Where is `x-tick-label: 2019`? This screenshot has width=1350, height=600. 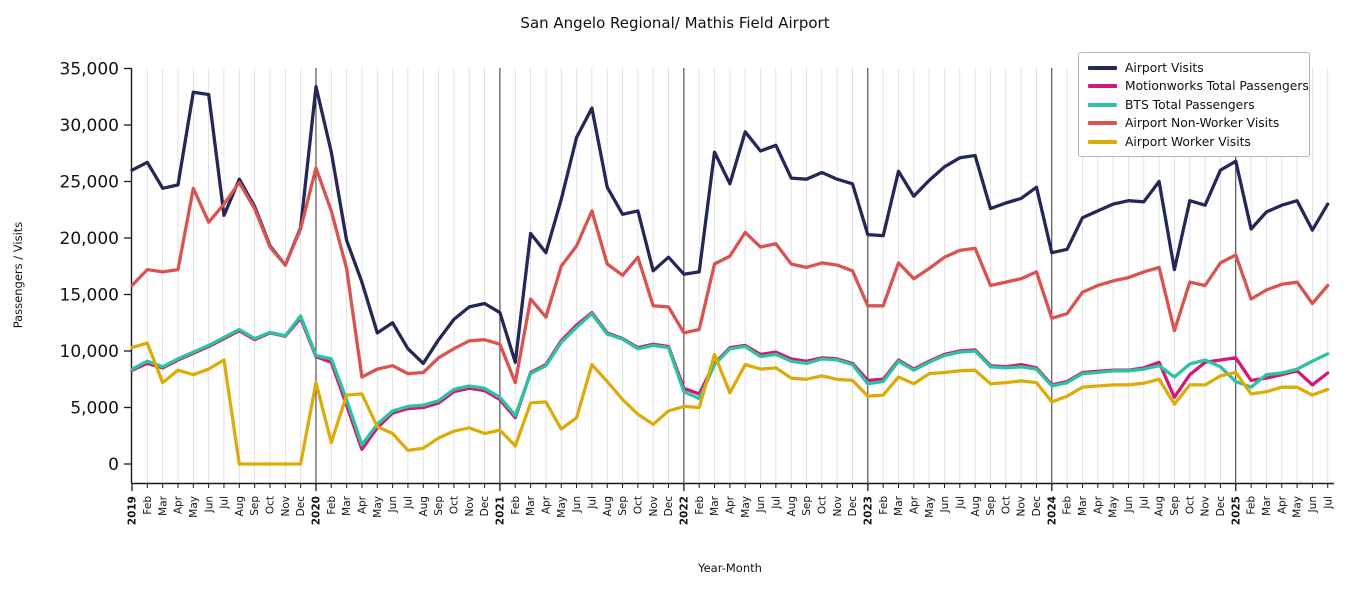
x-tick-label: 2019 is located at coordinates (133, 510).